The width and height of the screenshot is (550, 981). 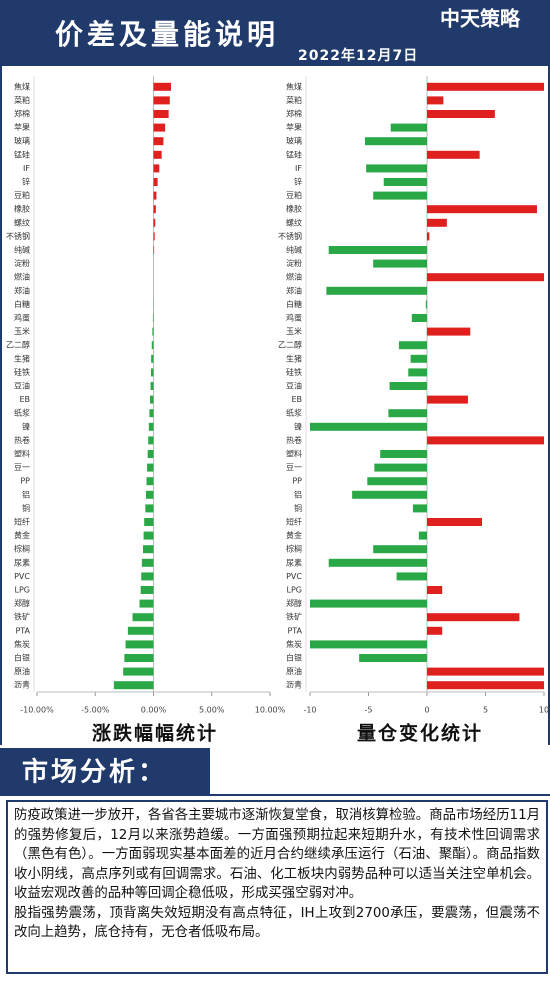 I want to click on category-label: 玻璃, so click(x=294, y=141).